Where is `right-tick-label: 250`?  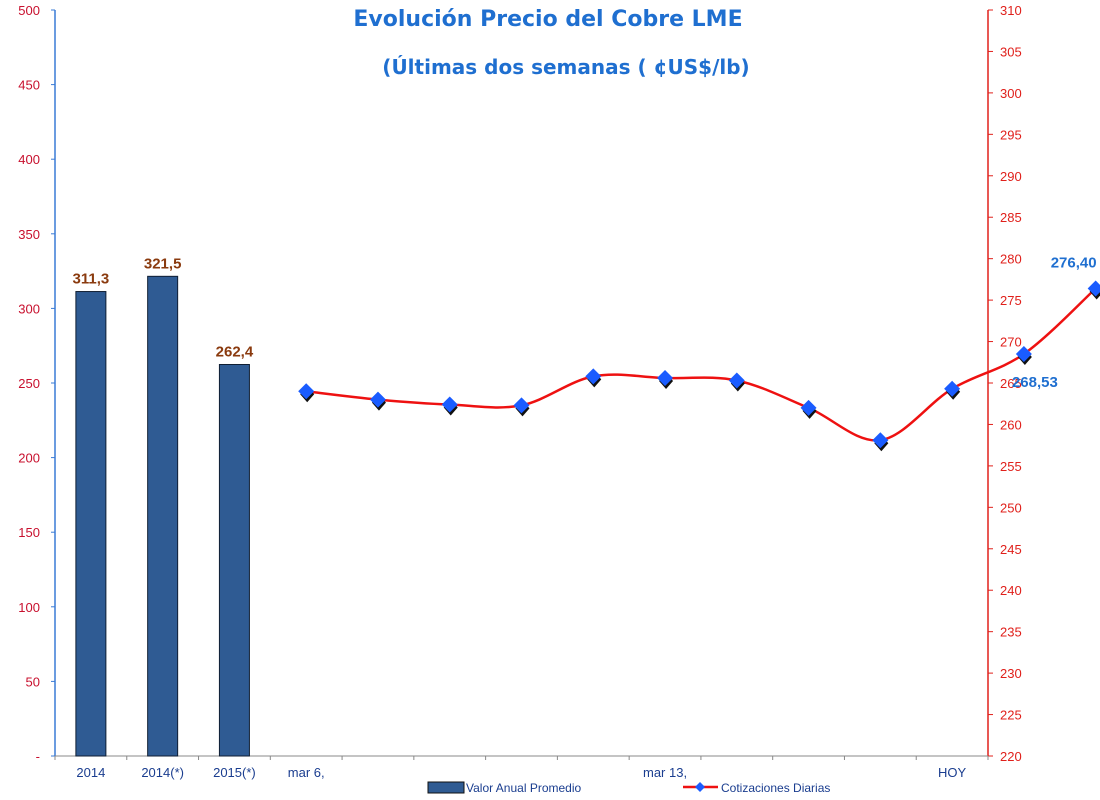 right-tick-label: 250 is located at coordinates (1011, 507).